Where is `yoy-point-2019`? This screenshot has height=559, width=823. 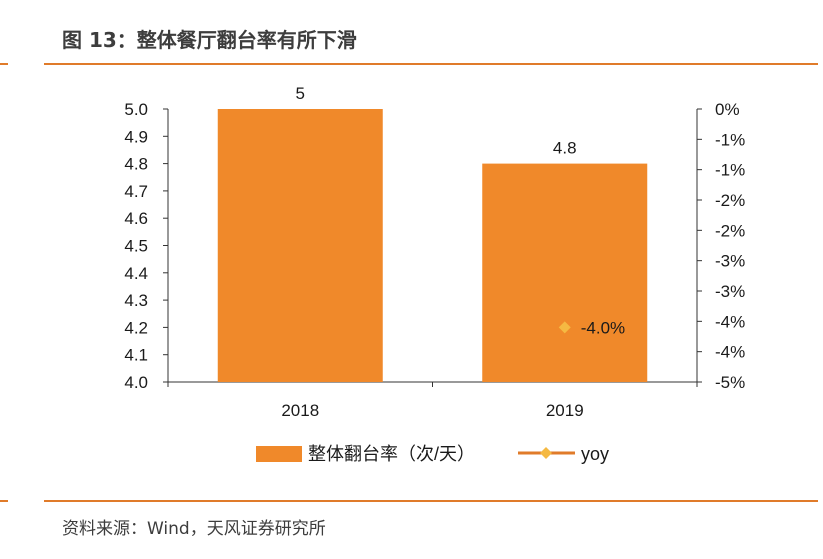
yoy-point-2019 is located at coordinates (564, 327).